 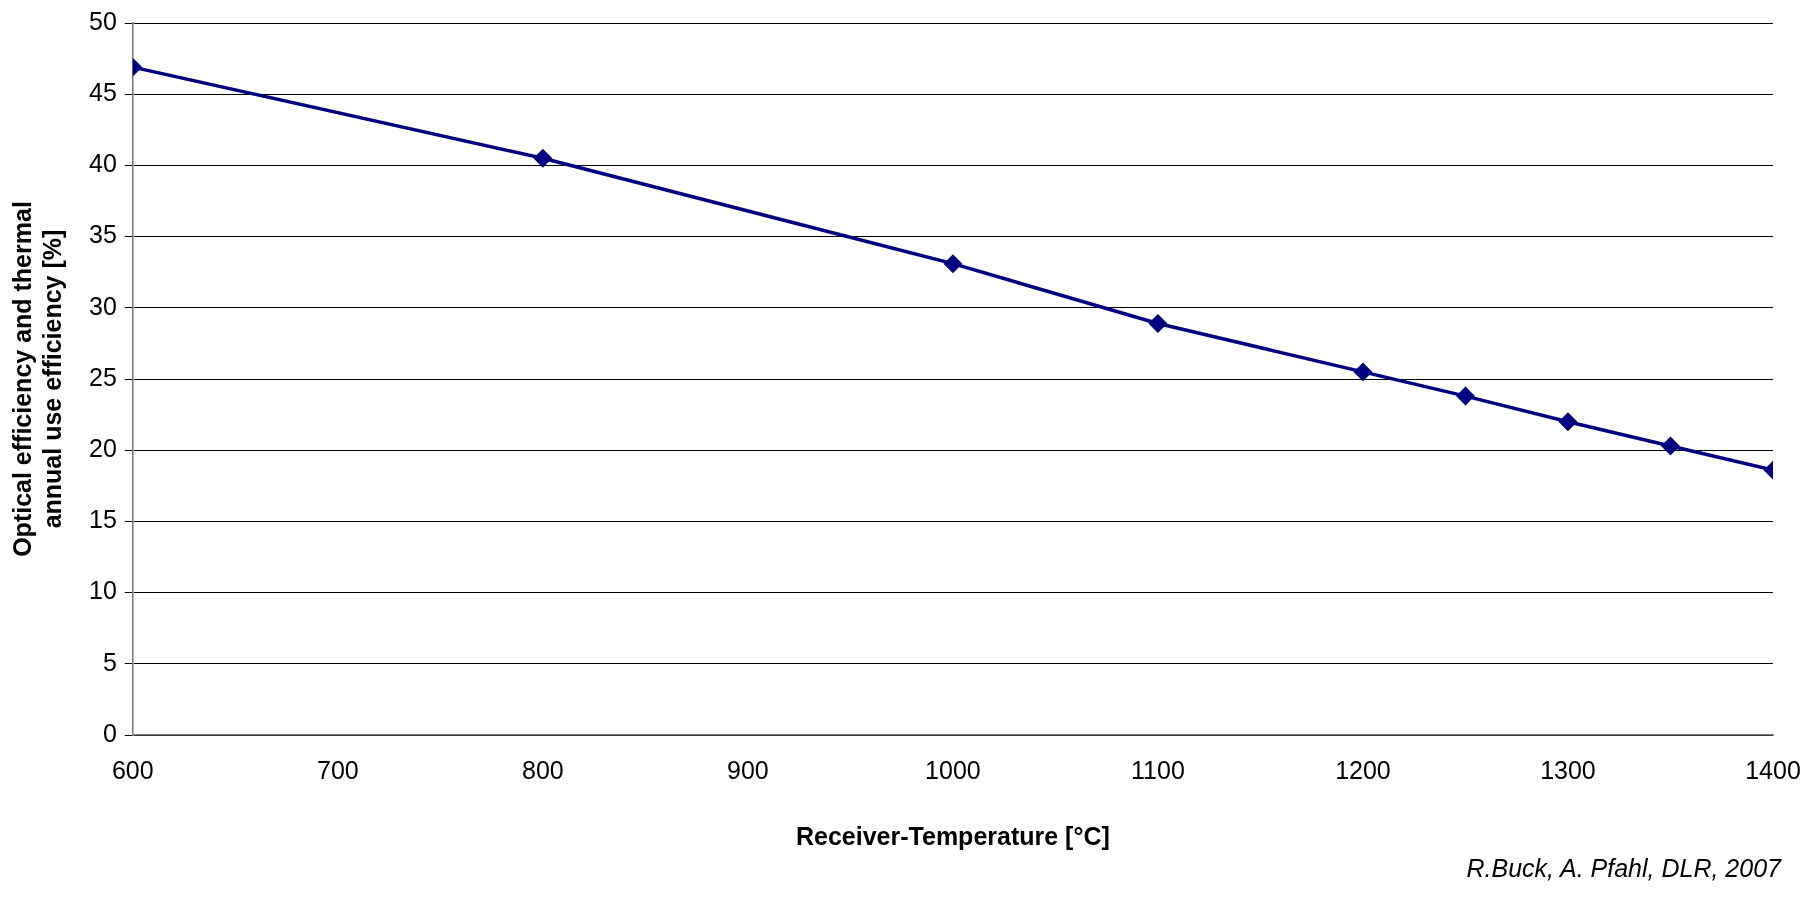 I want to click on x-tick-label: 900, so click(x=748, y=769).